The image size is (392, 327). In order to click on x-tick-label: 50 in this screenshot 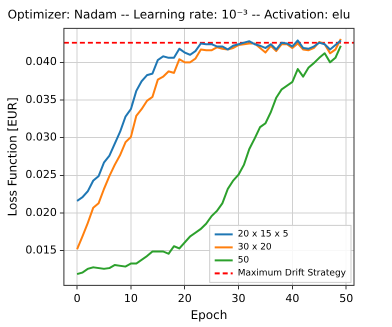, I will do `click(346, 298)`.